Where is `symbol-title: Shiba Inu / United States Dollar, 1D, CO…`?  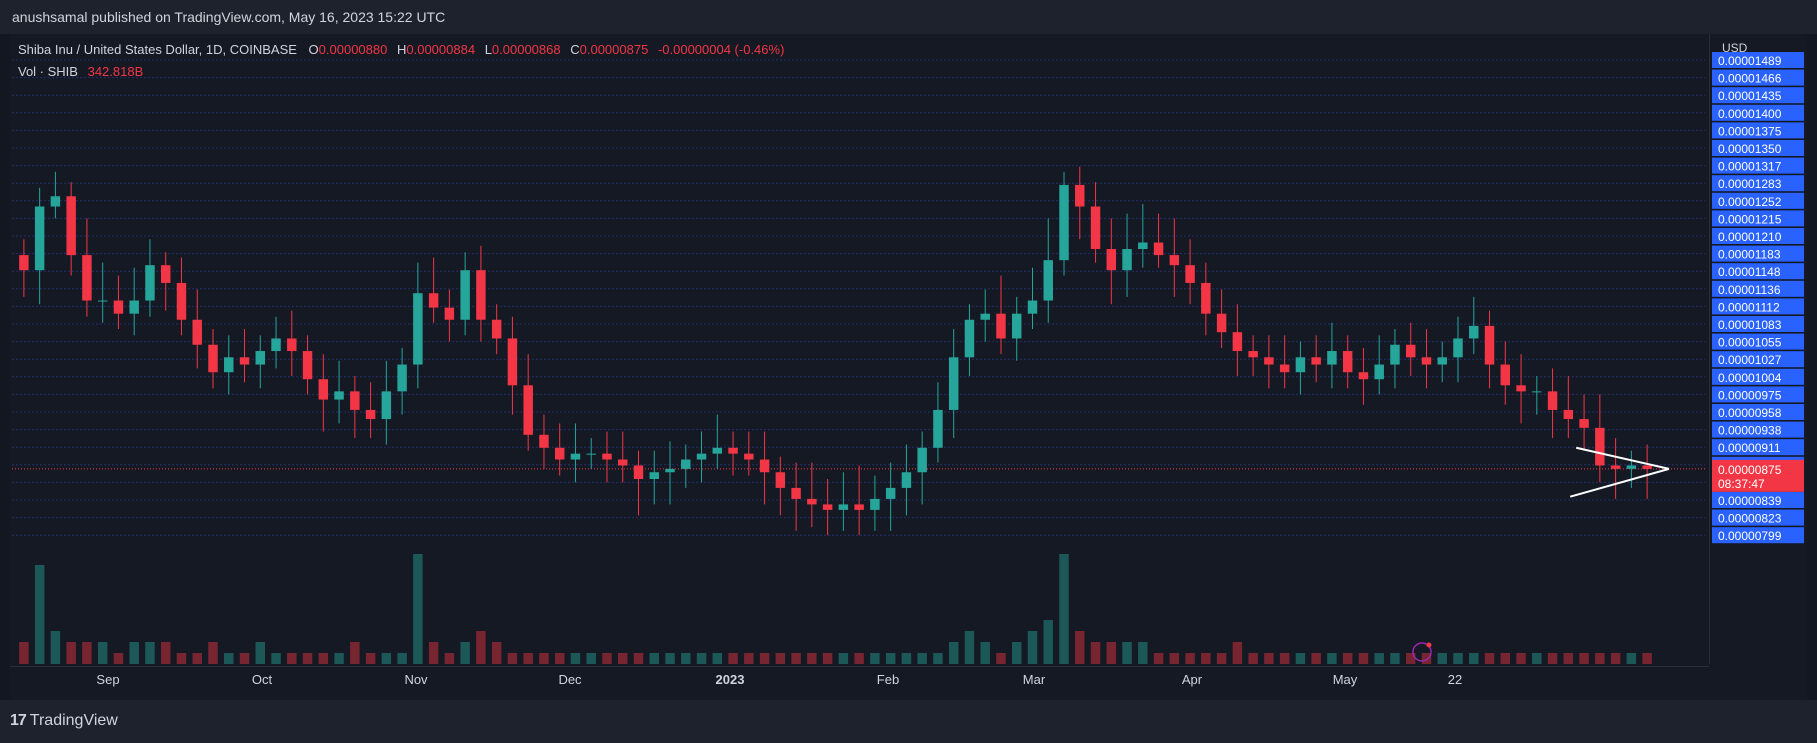
symbol-title: Shiba Inu / United States Dollar, 1D, CO… is located at coordinates (157, 49).